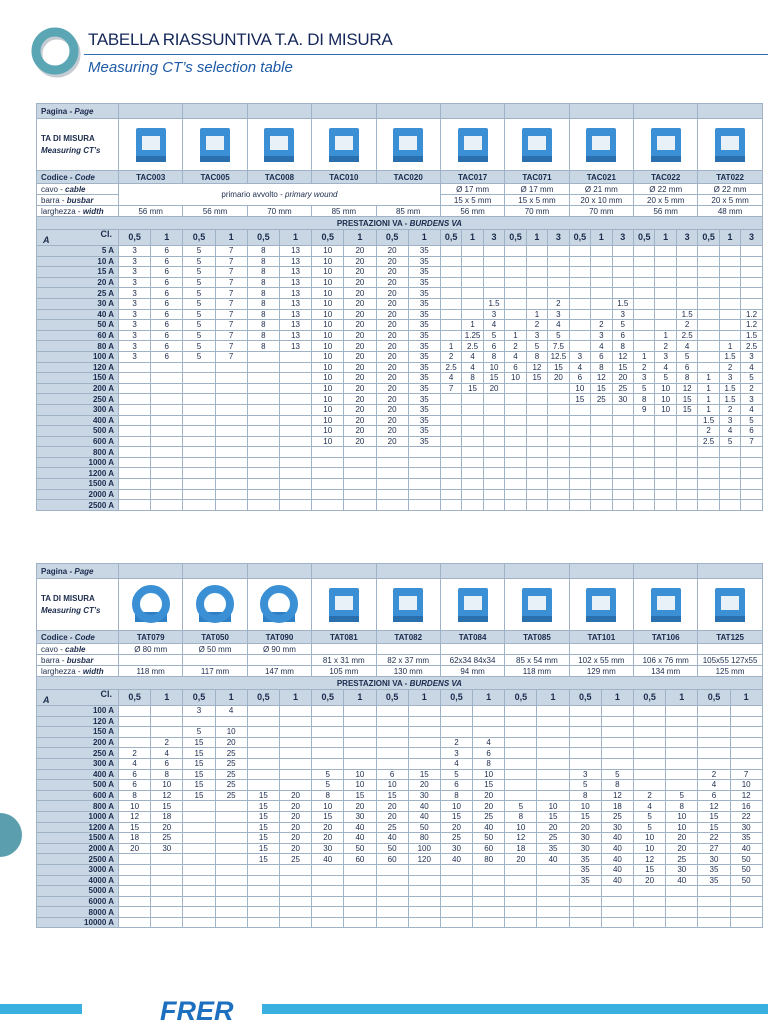 The height and width of the screenshot is (1024, 768). Describe the element at coordinates (601, 200) in the screenshot. I see `spec-barra: 20 x 10 mm` at that location.